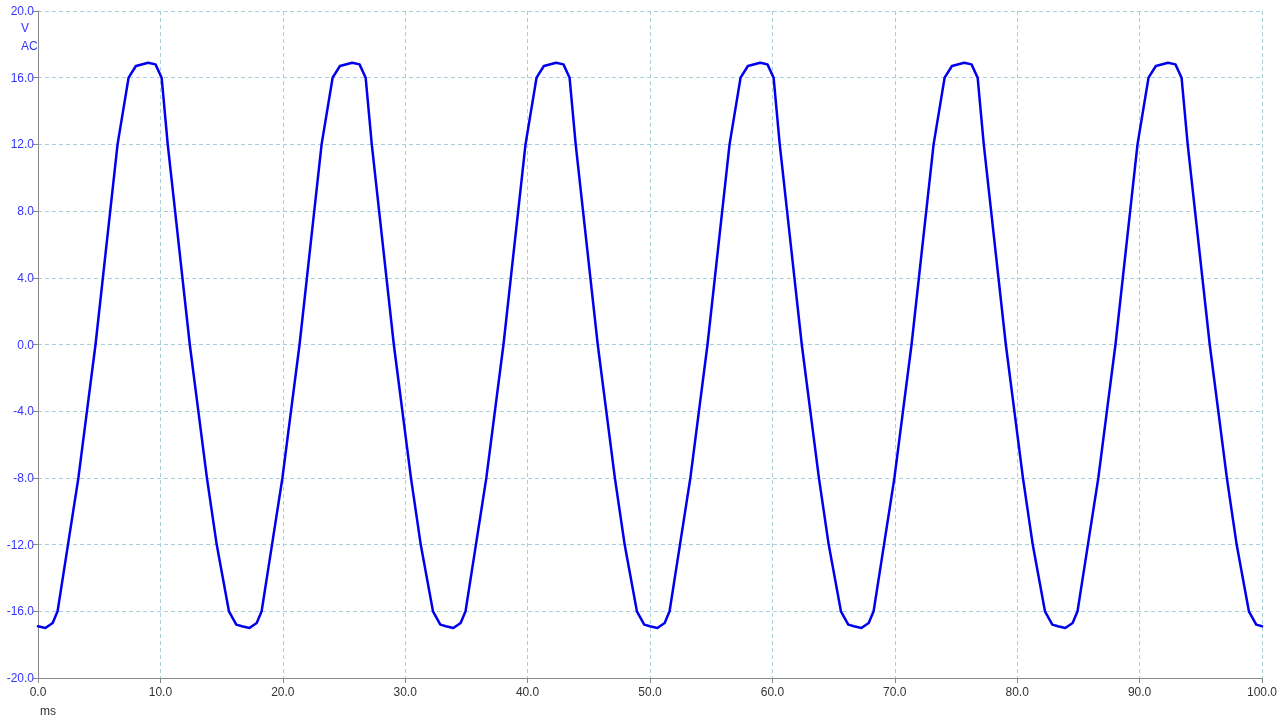 The width and height of the screenshot is (1280, 720). Describe the element at coordinates (22, 77) in the screenshot. I see `y-tick-label: 16.0` at that location.